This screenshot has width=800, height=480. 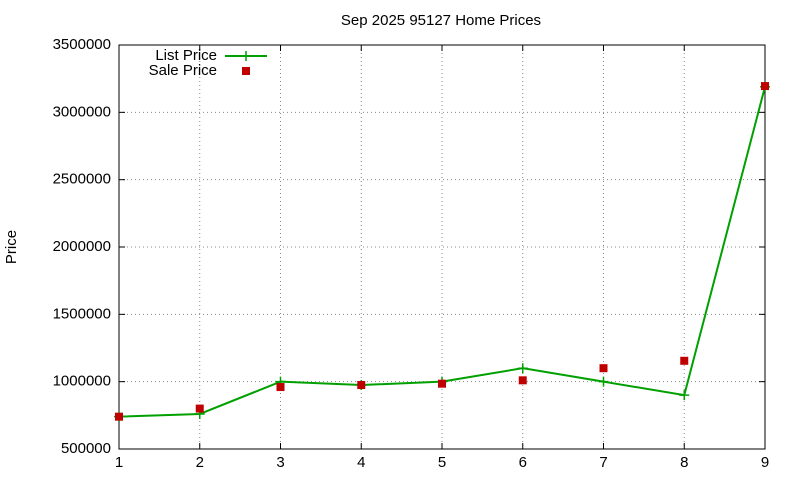 What do you see at coordinates (186, 55) in the screenshot?
I see `legend-label: List Price` at bounding box center [186, 55].